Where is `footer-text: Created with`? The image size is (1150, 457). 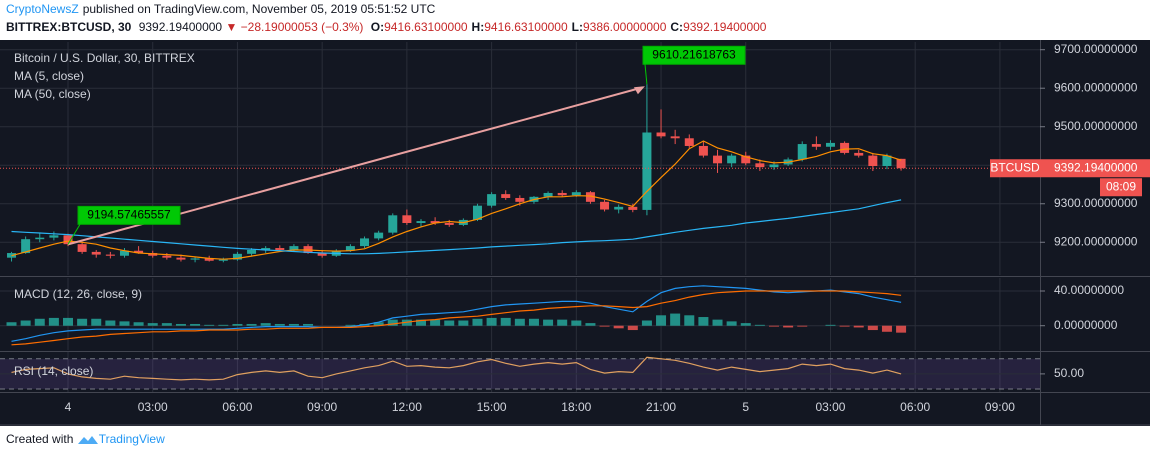
footer-text: Created with is located at coordinates (40, 439).